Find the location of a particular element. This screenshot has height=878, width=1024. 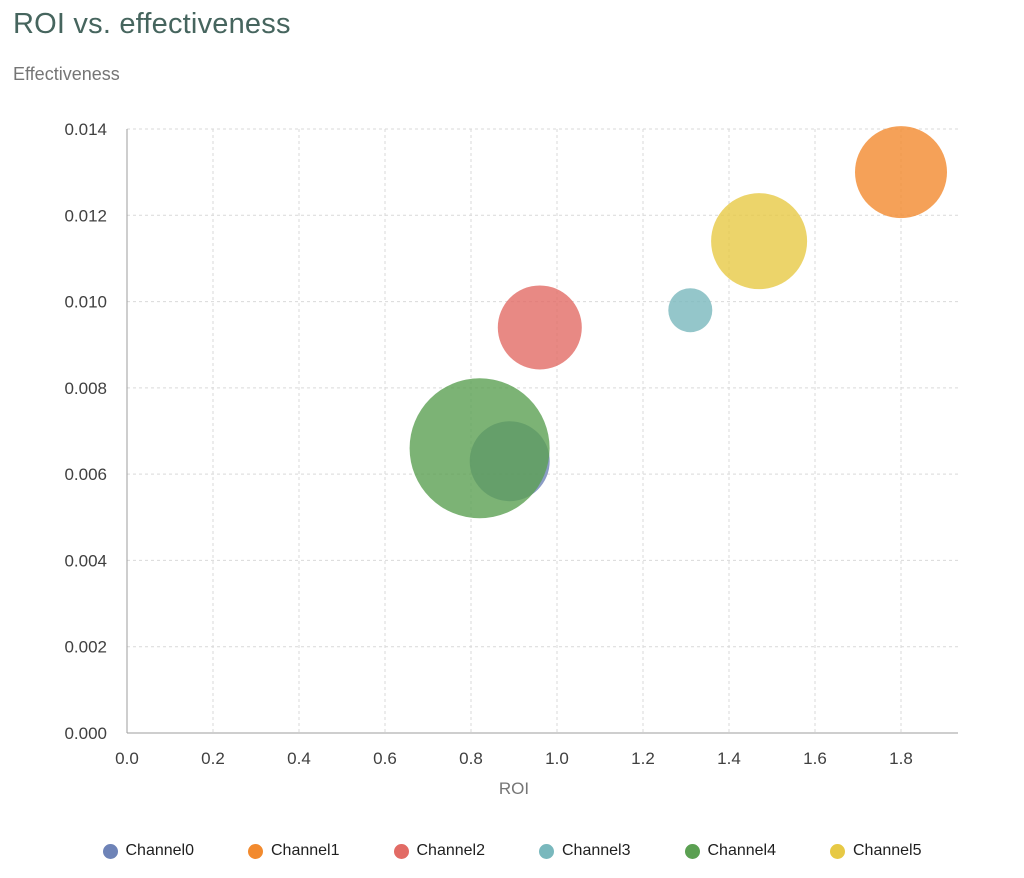

legend-label: Channel1 is located at coordinates (305, 850).